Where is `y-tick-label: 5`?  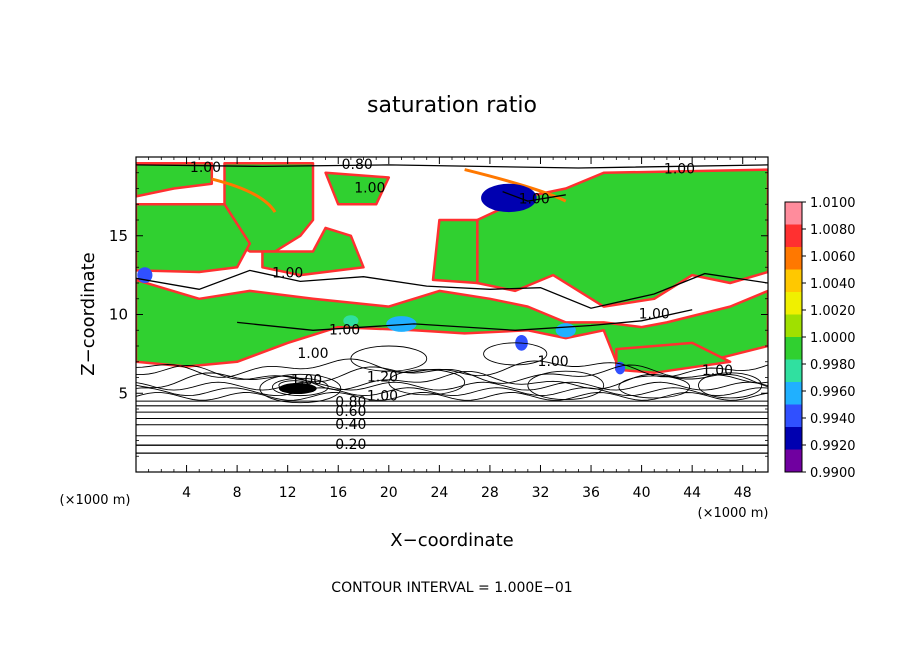
y-tick-label: 5 is located at coordinates (123, 393).